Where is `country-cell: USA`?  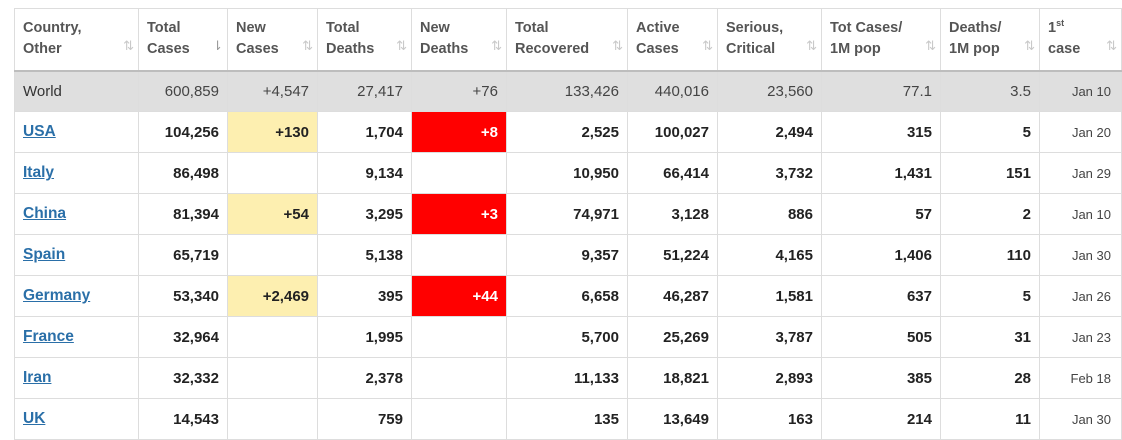 country-cell: USA is located at coordinates (76, 132).